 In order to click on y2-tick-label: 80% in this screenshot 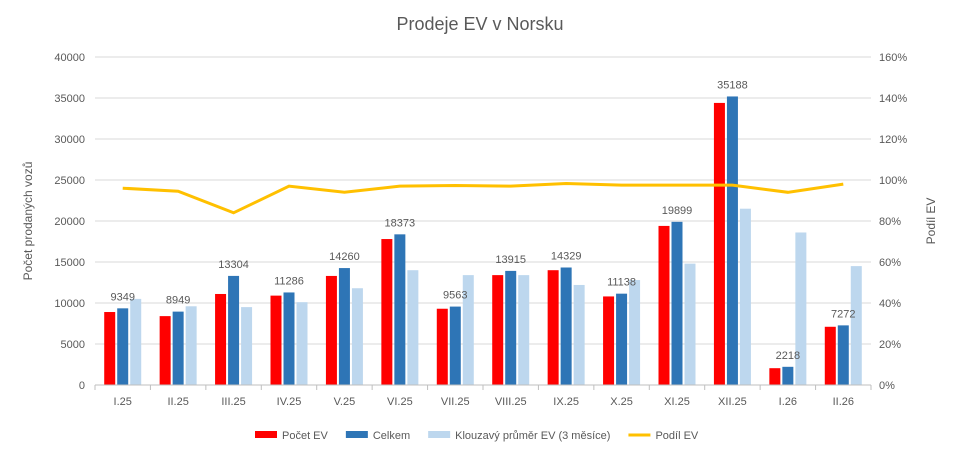, I will do `click(890, 222)`.